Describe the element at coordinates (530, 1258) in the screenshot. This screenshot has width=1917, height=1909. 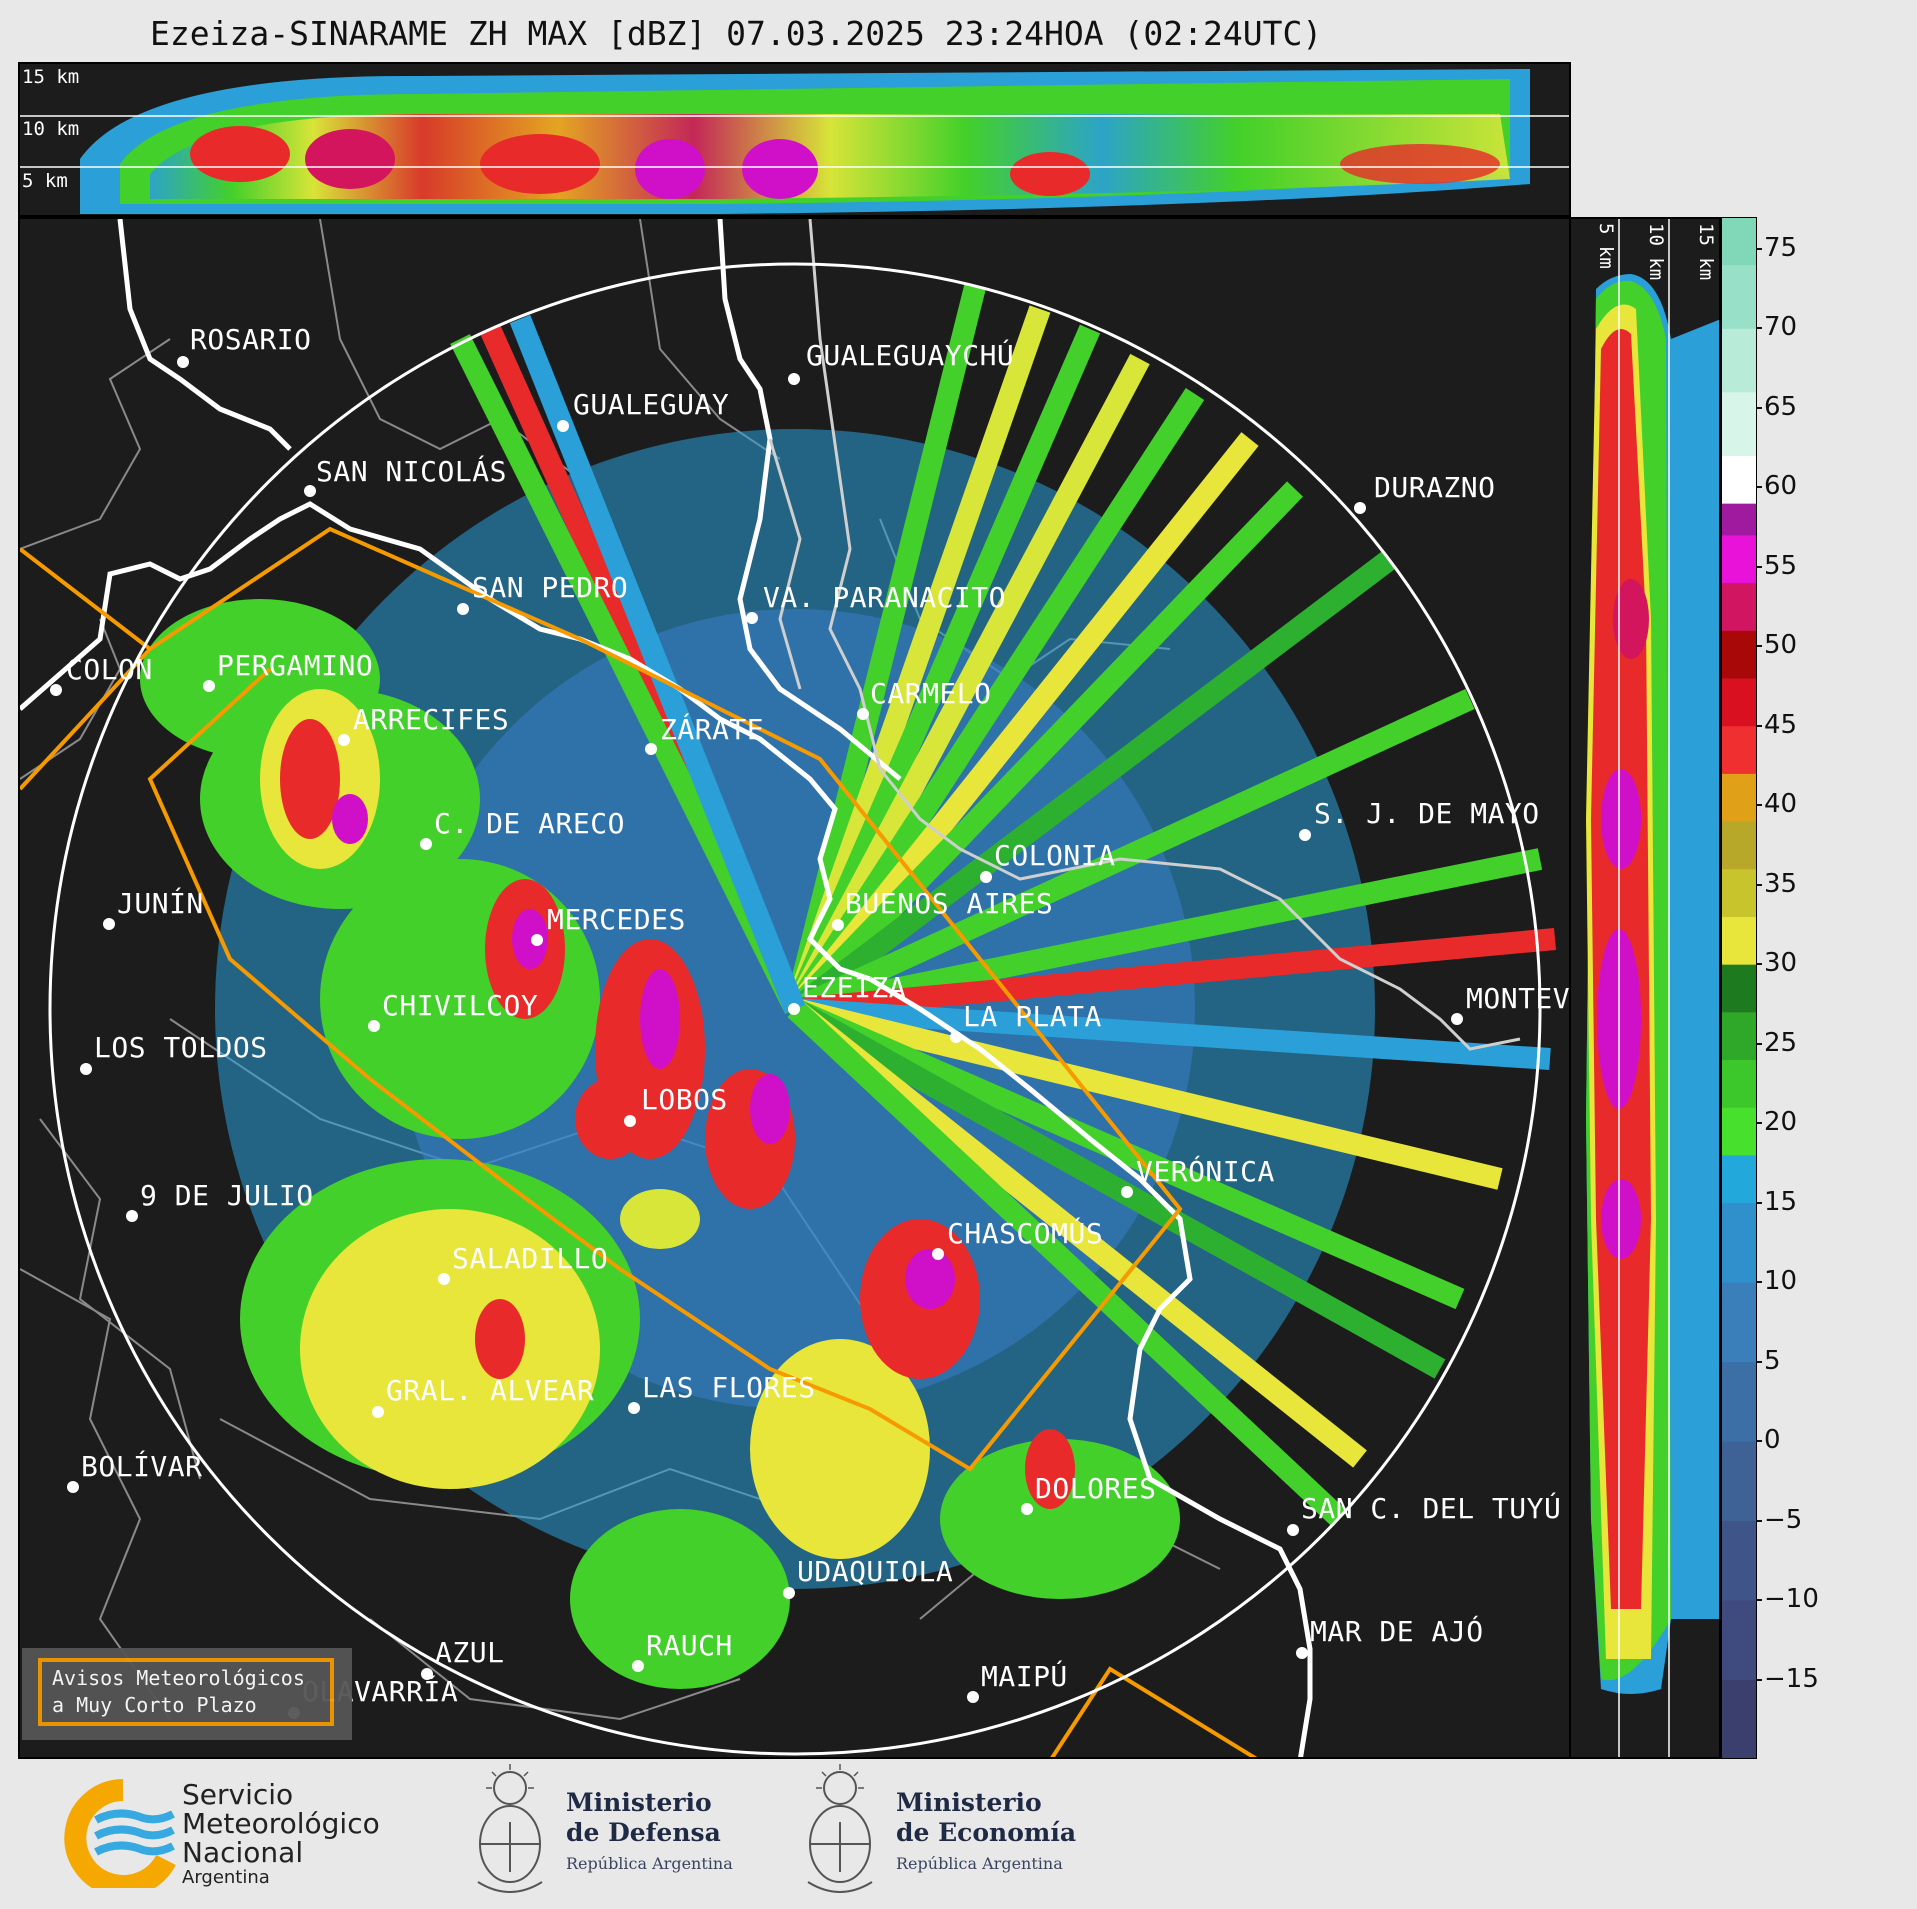
I see `city-label-saladillo: SALADILLO` at that location.